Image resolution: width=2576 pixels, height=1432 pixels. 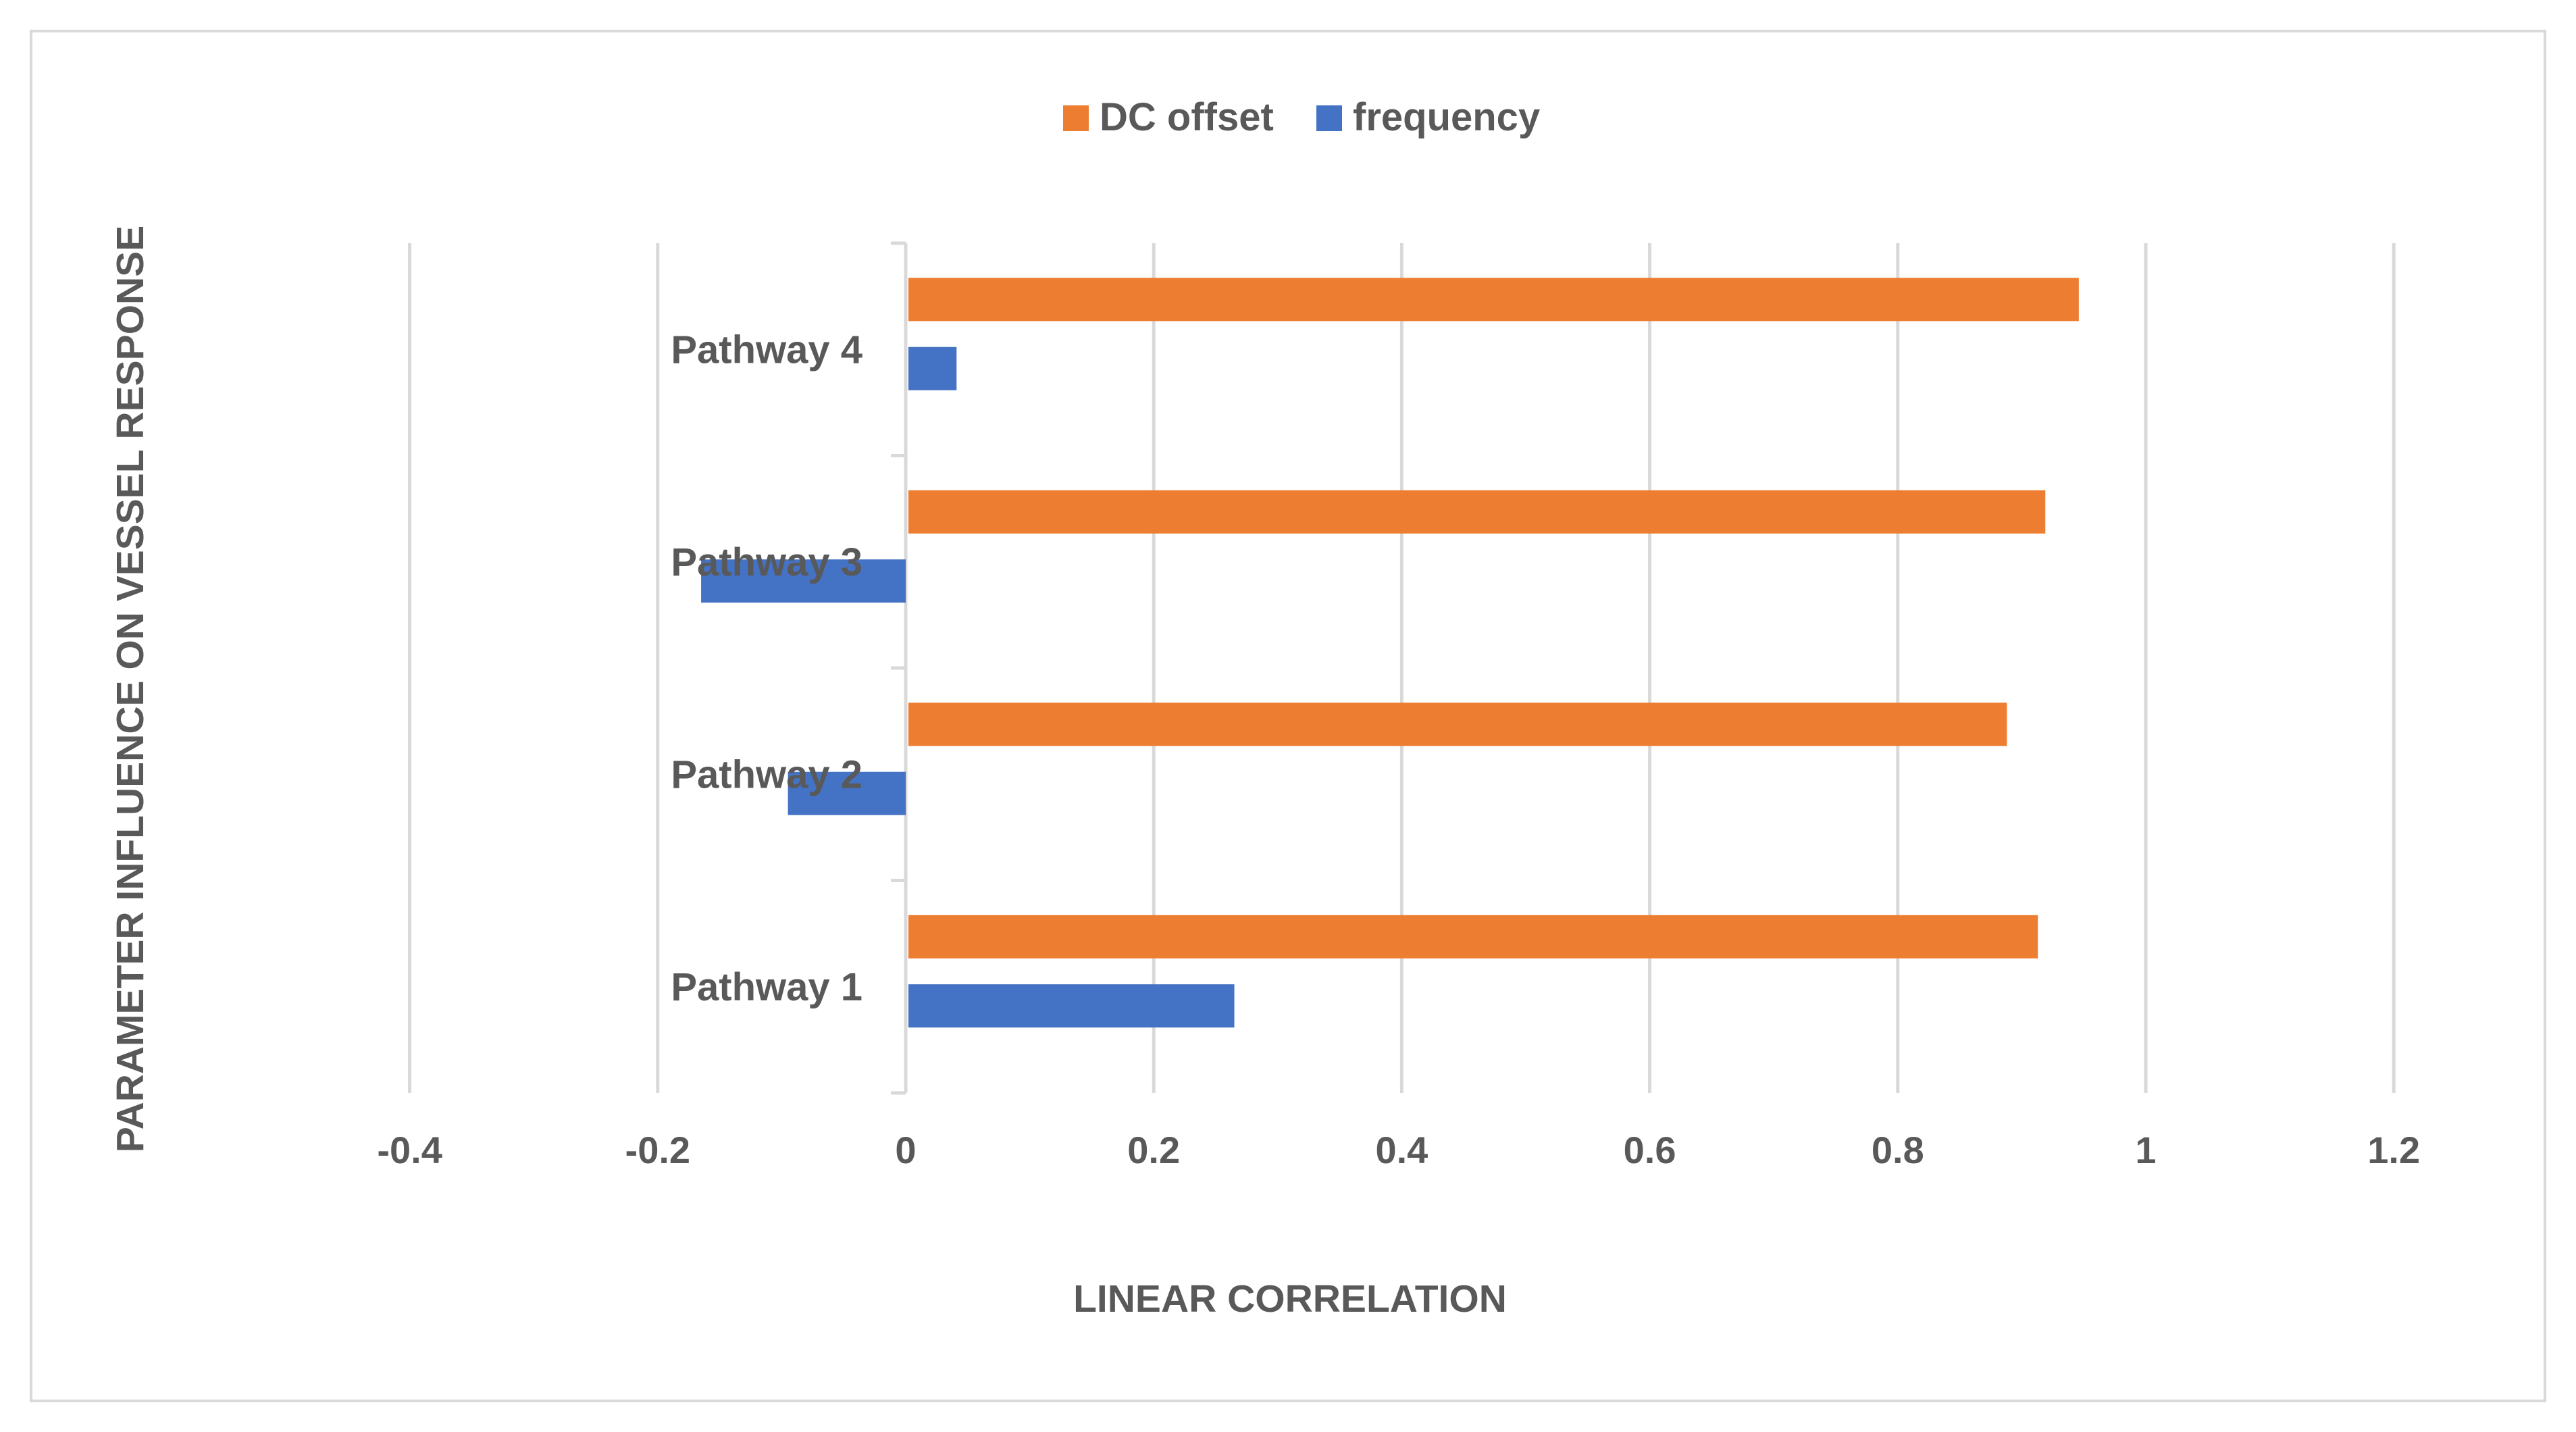 What do you see at coordinates (2393, 1150) in the screenshot?
I see `x-tick-label: 1.2` at bounding box center [2393, 1150].